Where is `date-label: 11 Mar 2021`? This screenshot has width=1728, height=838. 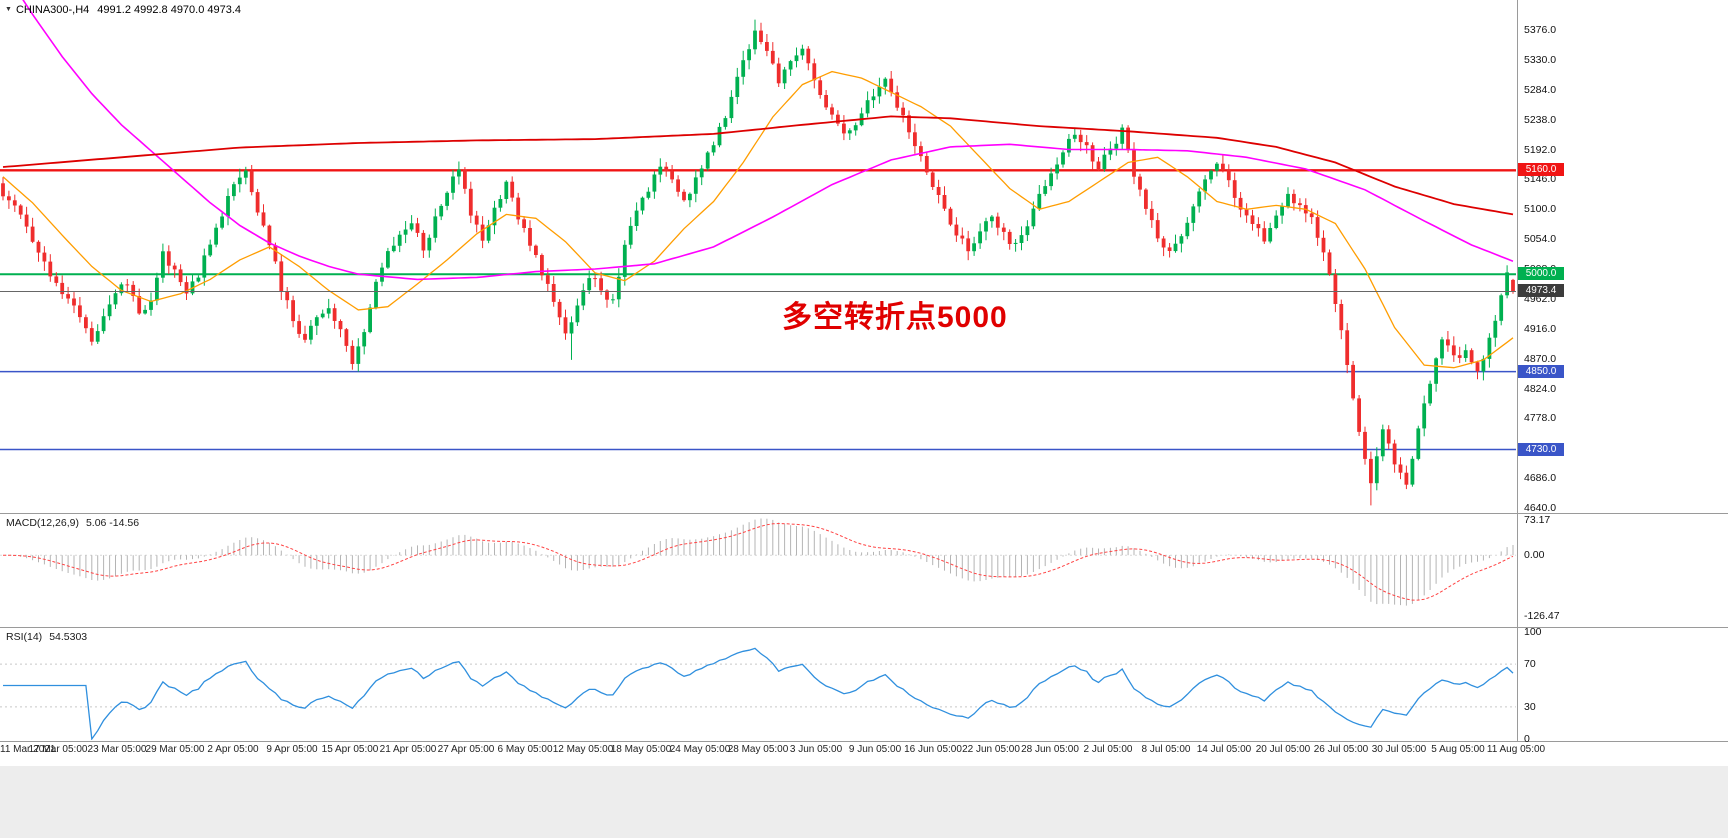 date-label: 11 Mar 2021 is located at coordinates (28, 749).